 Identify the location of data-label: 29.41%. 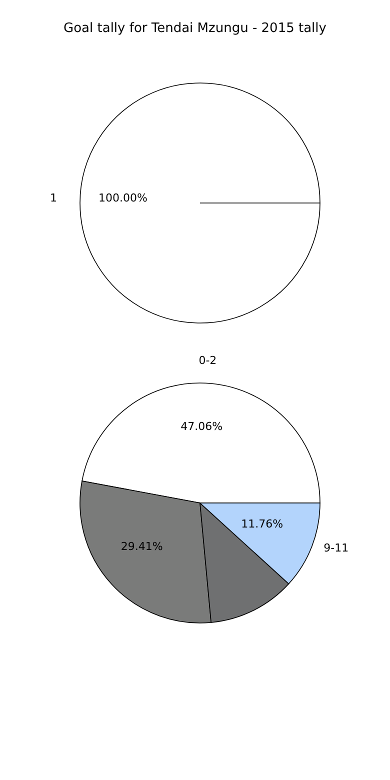
(141, 547).